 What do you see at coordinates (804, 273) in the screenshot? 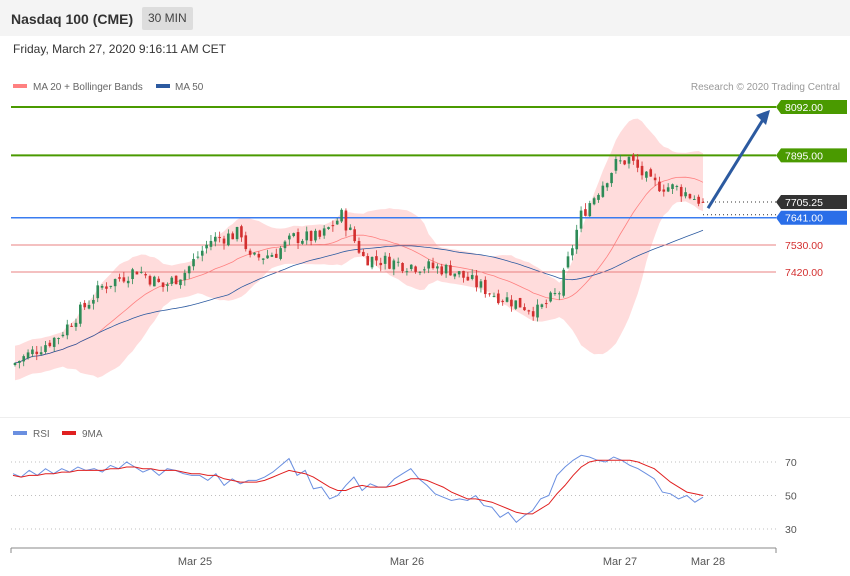
I see `level-label: 7420.00` at bounding box center [804, 273].